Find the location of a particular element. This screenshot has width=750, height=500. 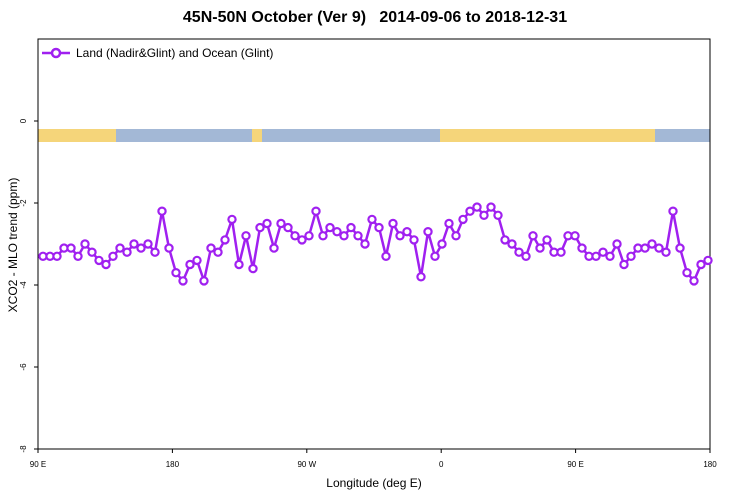

y-axis-label: XCO2 - MLO trend (ppm) is located at coordinates (13, 245).